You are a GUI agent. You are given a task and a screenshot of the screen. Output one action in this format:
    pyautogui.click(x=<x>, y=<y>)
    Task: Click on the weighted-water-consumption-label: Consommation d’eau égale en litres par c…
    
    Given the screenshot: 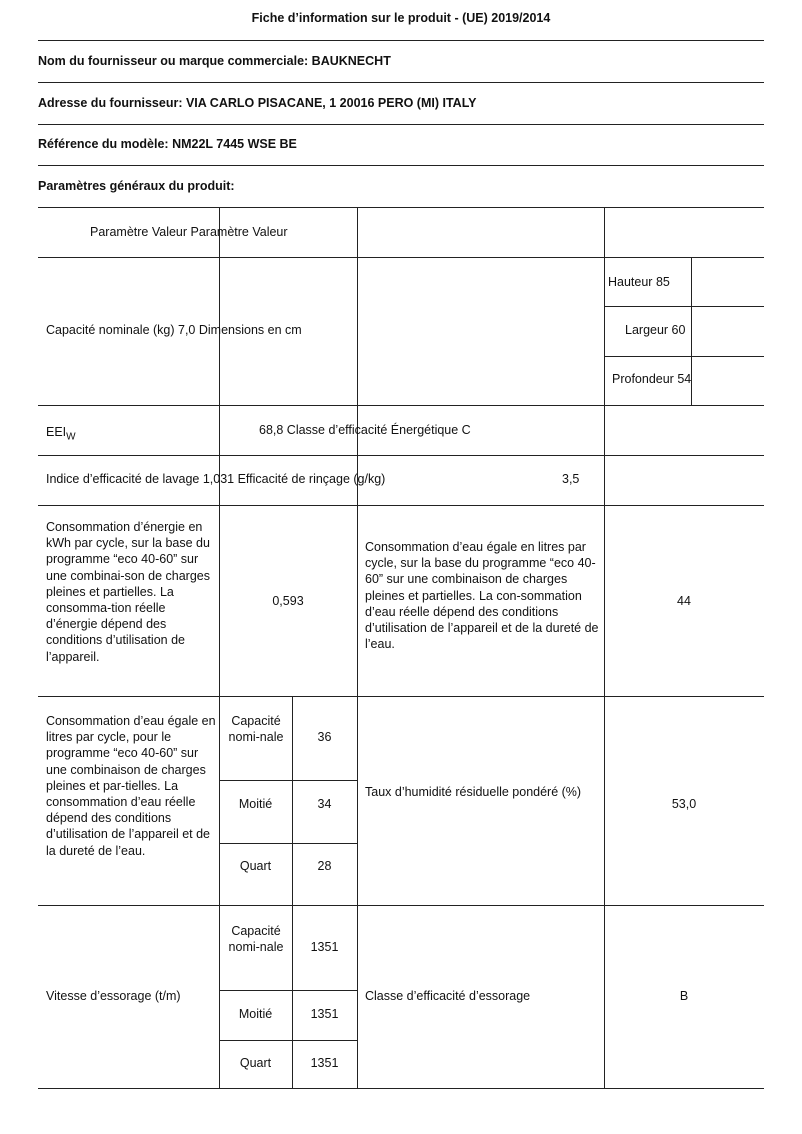 What is the action you would take?
    pyautogui.click(x=131, y=786)
    